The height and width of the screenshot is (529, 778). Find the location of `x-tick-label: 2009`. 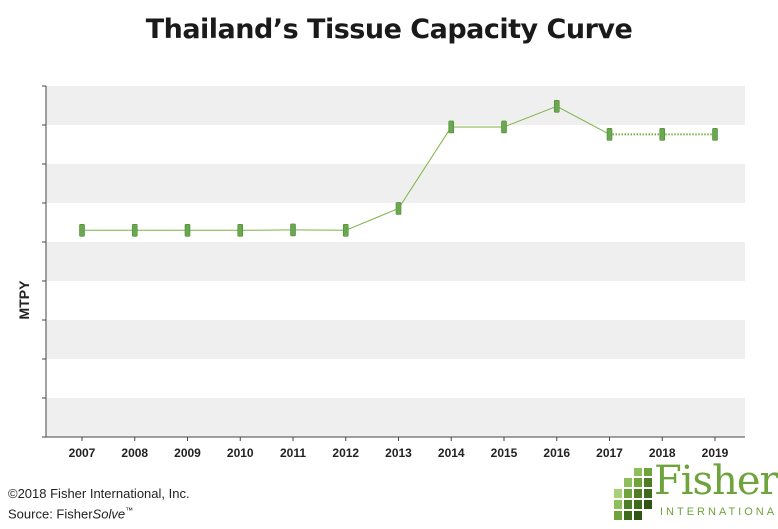

x-tick-label: 2009 is located at coordinates (187, 453).